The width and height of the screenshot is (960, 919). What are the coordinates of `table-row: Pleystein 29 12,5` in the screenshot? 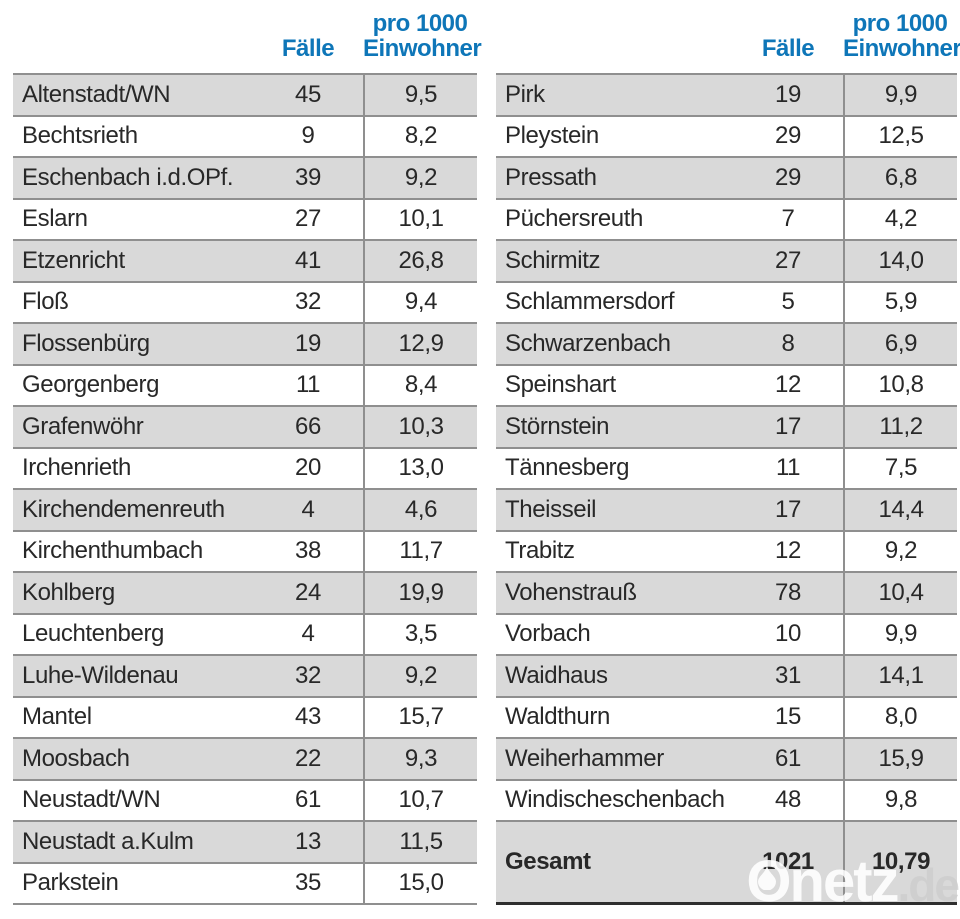 It's located at (726, 137).